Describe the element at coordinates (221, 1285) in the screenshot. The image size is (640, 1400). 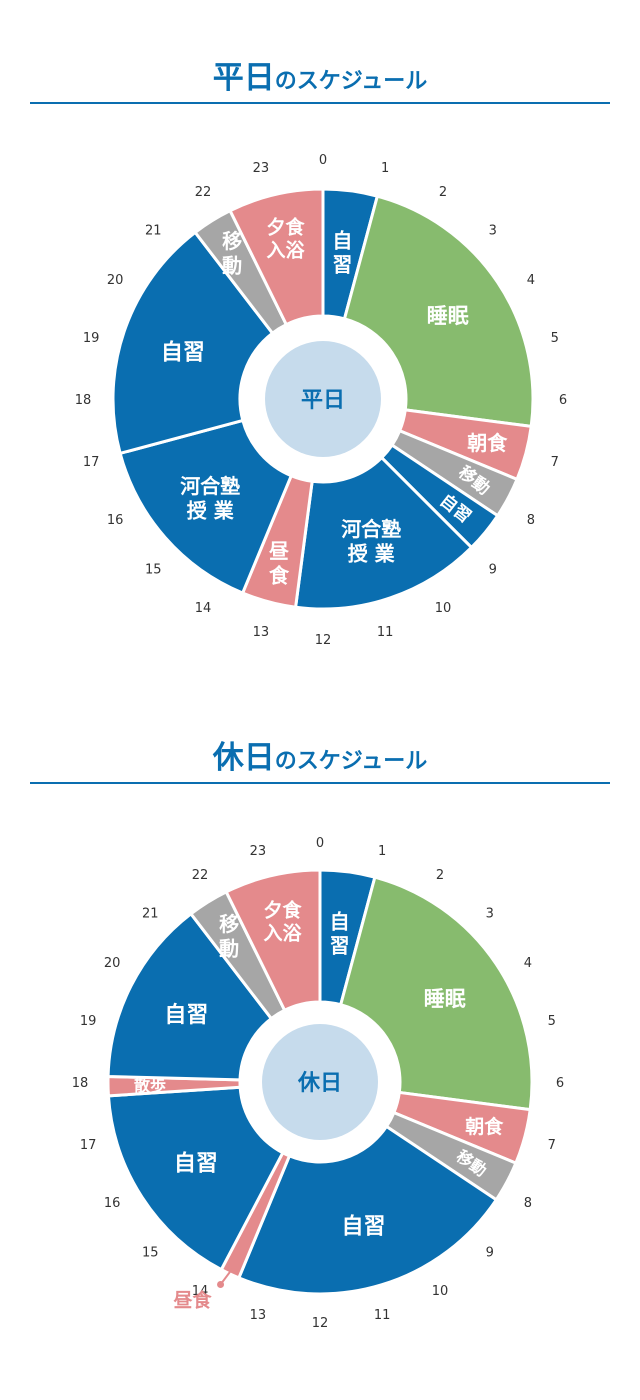
I see `callout-dot` at that location.